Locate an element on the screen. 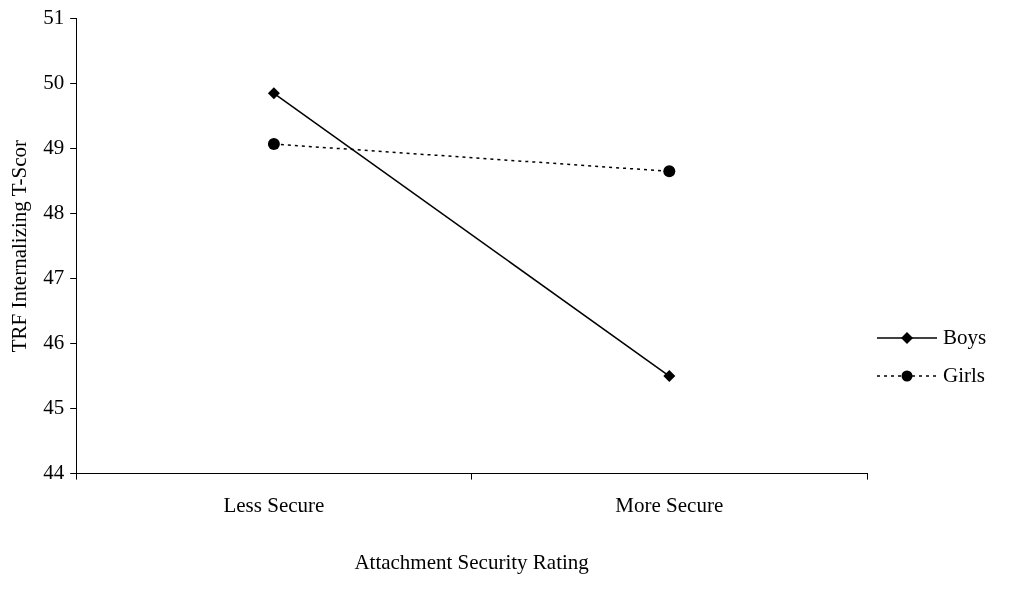 The height and width of the screenshot is (590, 1027). y-tick-label: 51 is located at coordinates (54, 17).